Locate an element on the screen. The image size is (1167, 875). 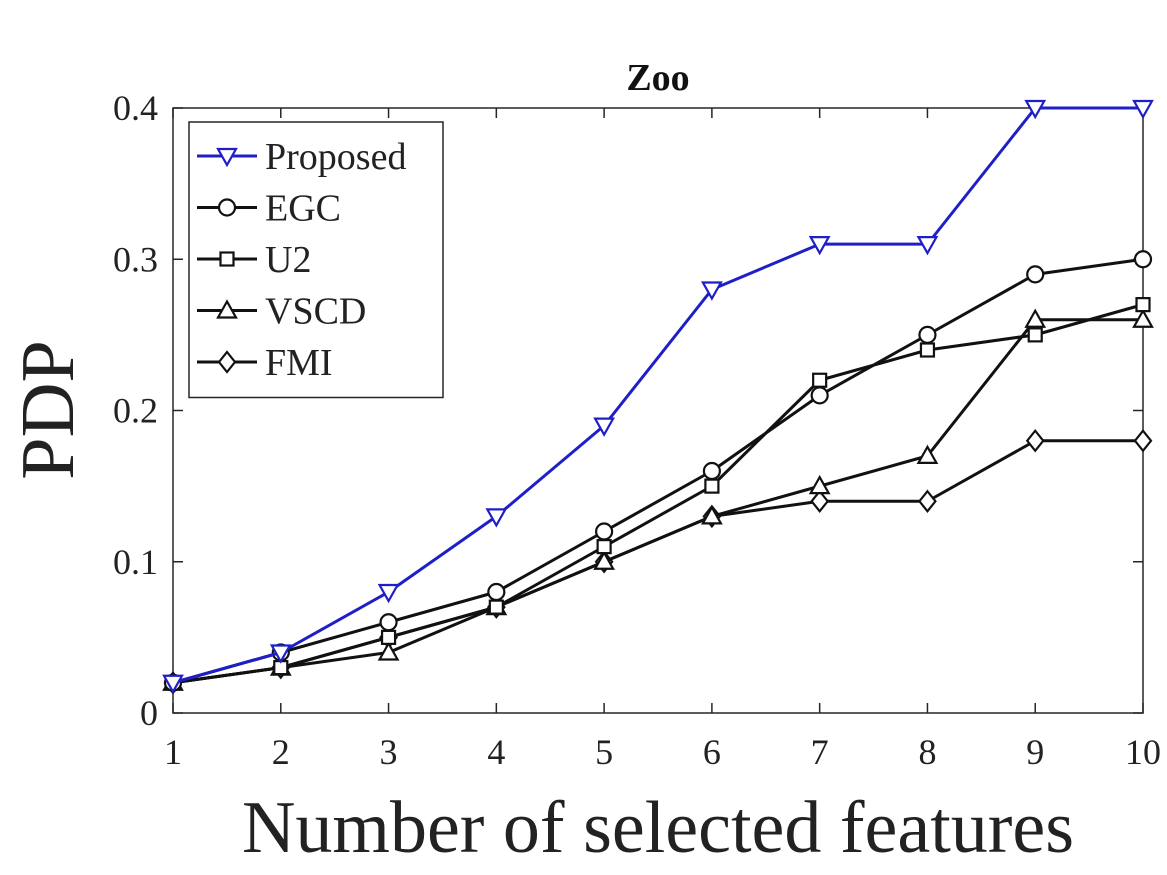
x-tick-label: 4 is located at coordinates (496, 752).